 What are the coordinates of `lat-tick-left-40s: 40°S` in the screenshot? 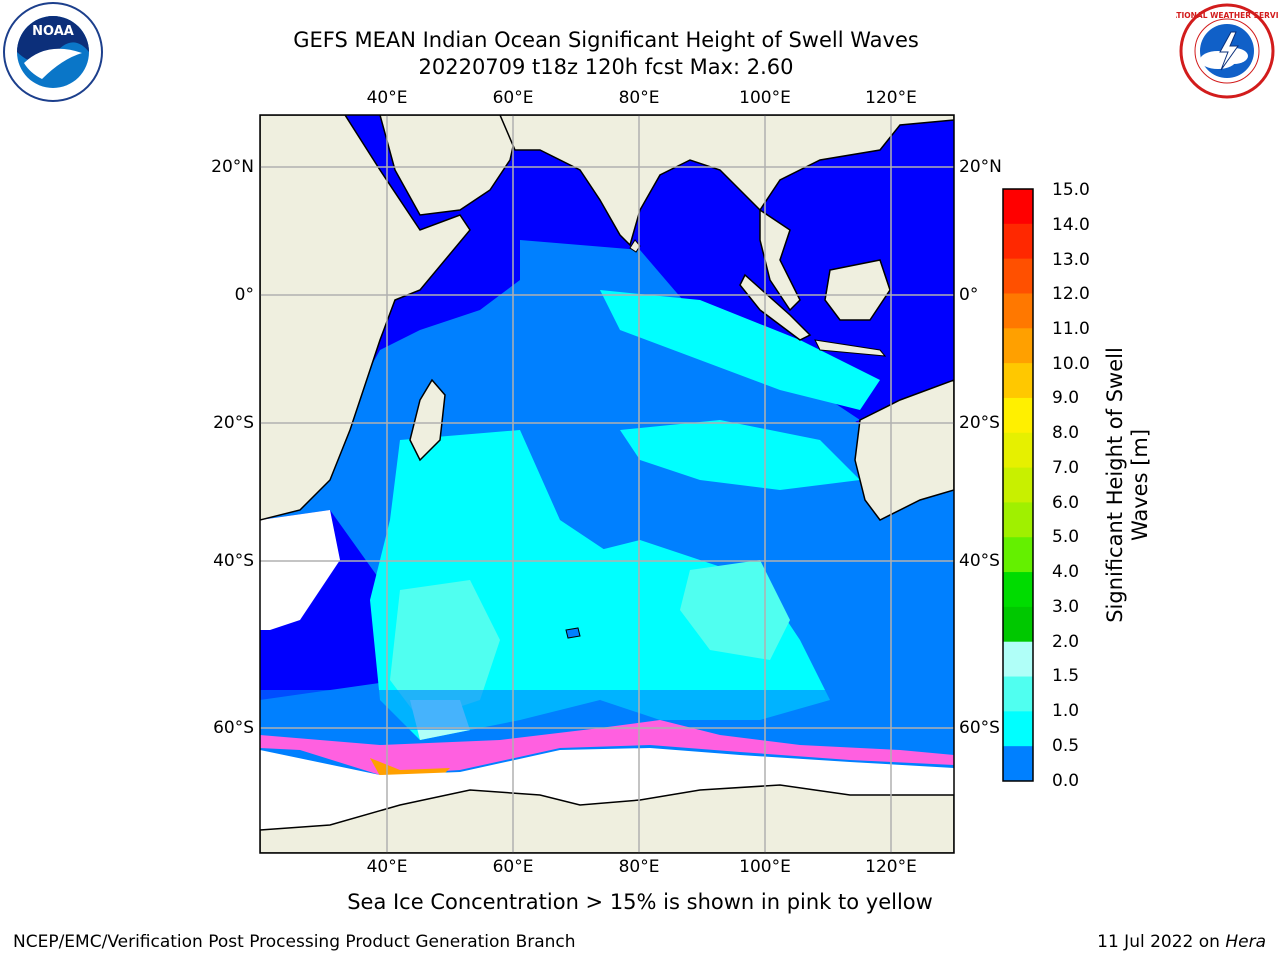 It's located at (233, 561).